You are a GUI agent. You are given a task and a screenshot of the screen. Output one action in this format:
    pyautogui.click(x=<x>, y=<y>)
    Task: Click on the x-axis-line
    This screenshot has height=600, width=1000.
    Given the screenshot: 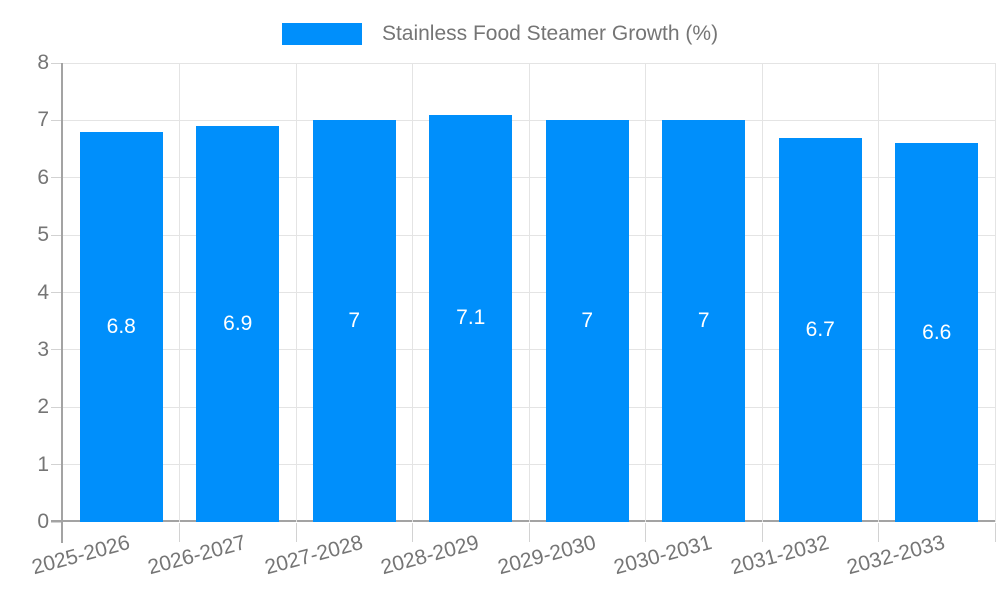 What is the action you would take?
    pyautogui.click(x=523, y=521)
    